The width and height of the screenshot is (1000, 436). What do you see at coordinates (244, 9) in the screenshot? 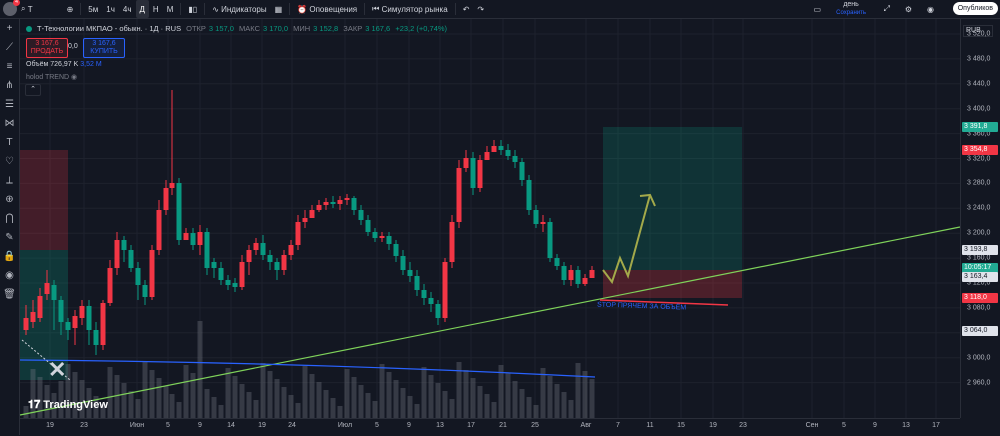
I see `indicators-label: Индикаторы` at bounding box center [244, 9].